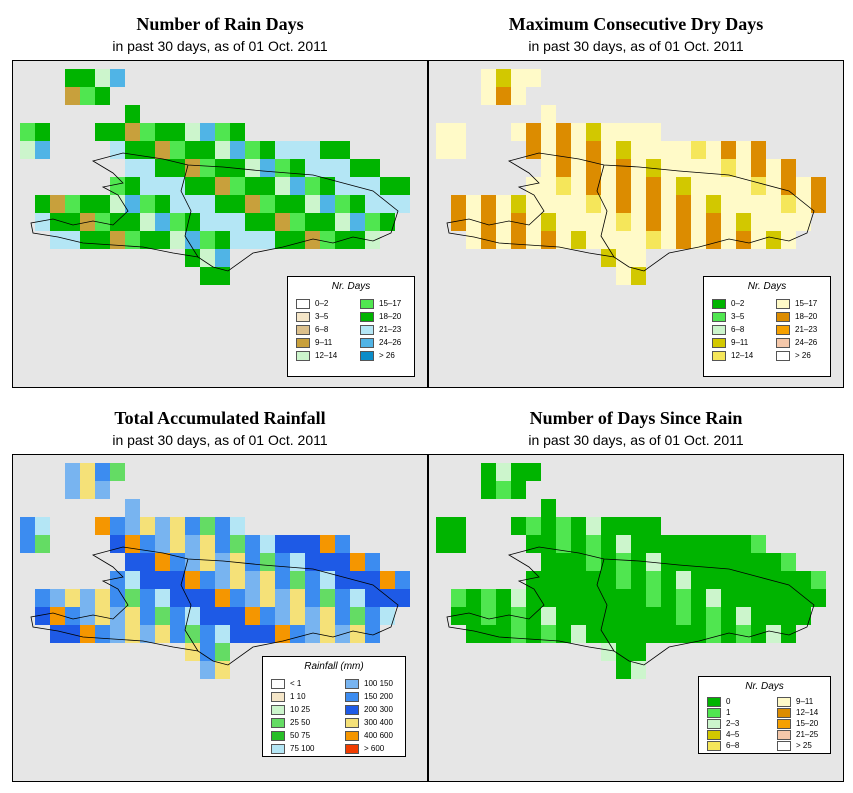 The height and width of the screenshot is (793, 853). Describe the element at coordinates (300, 735) in the screenshot. I see `legend-label: 50 75` at that location.